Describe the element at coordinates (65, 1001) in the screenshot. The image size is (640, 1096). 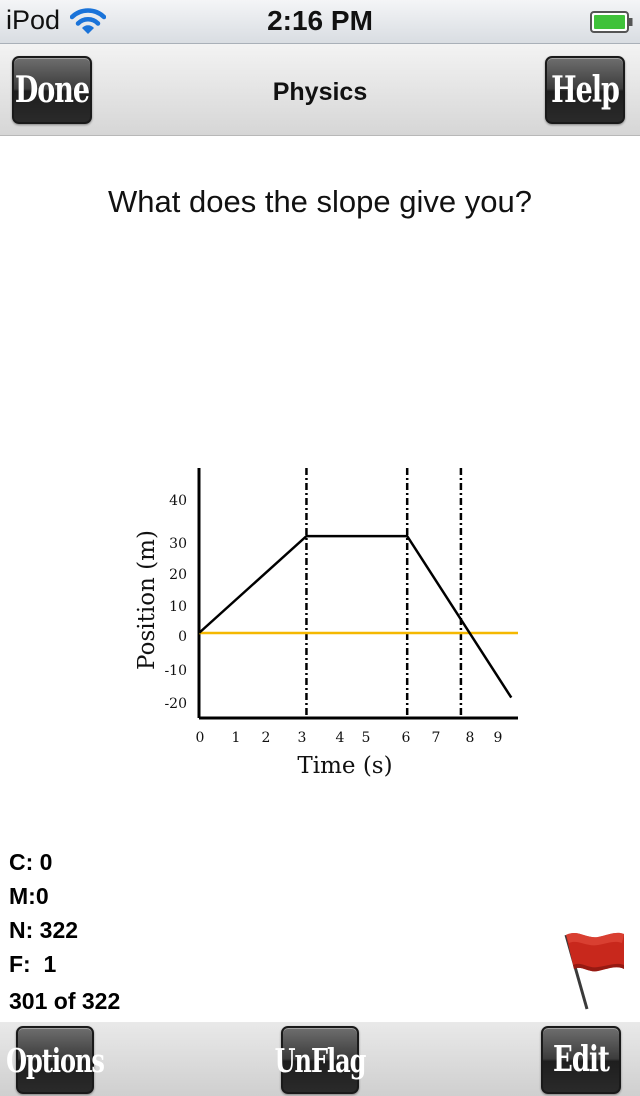
I see `card-progress: 301 of 322` at that location.